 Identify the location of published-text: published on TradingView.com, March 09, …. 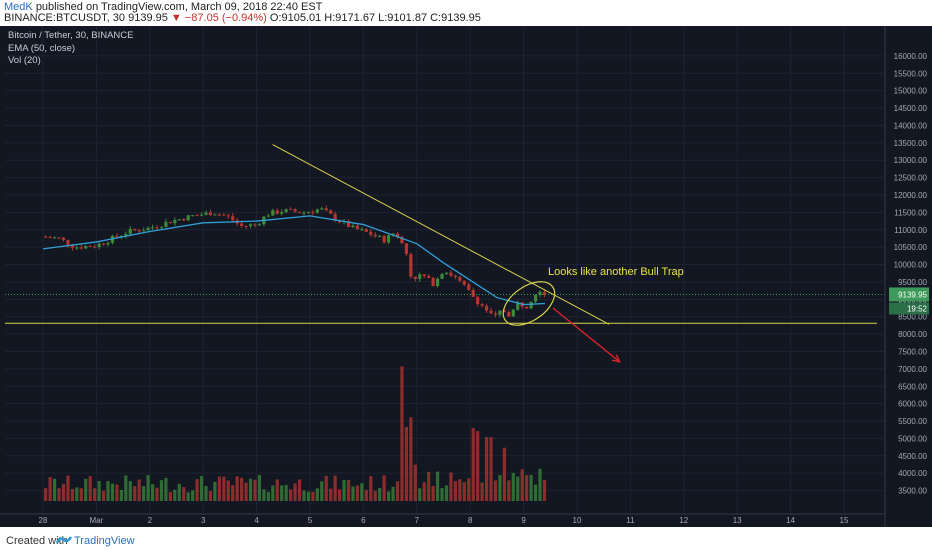
(179, 7).